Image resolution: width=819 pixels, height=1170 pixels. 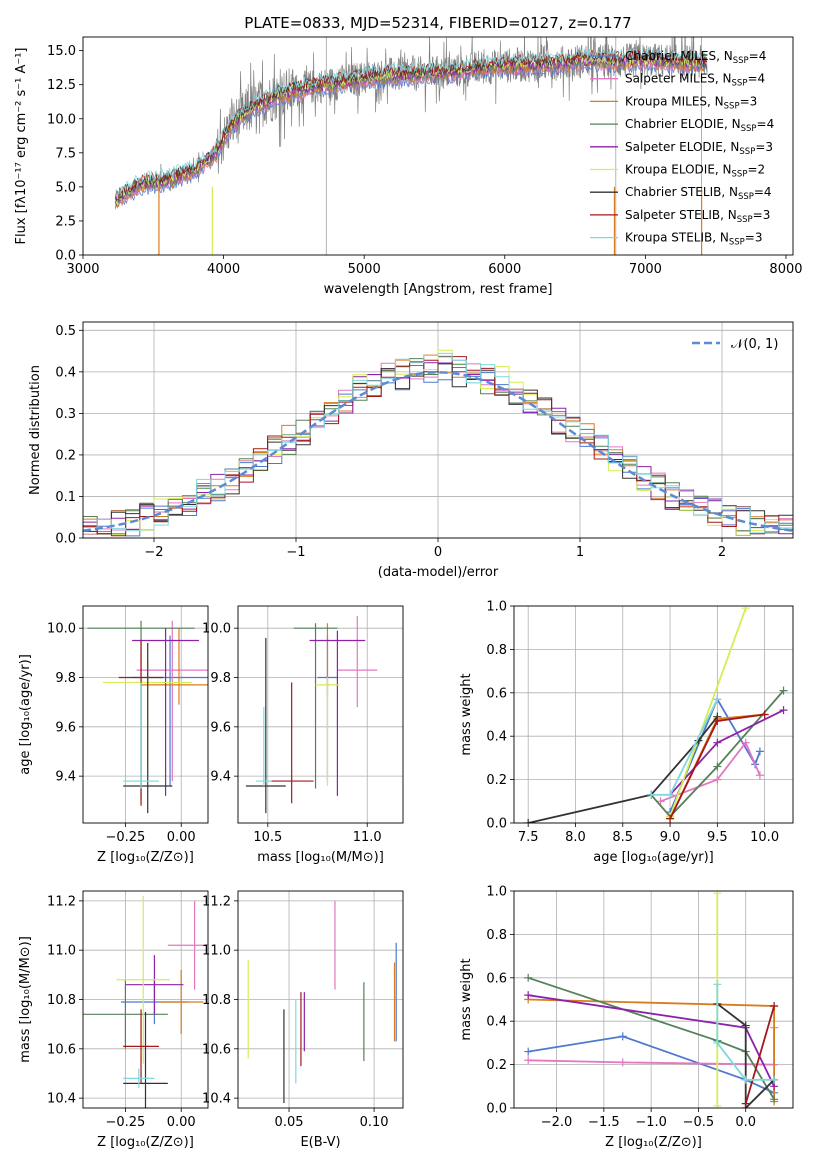 What do you see at coordinates (785, 269) in the screenshot?
I see `x-tick-label: 8000` at bounding box center [785, 269].